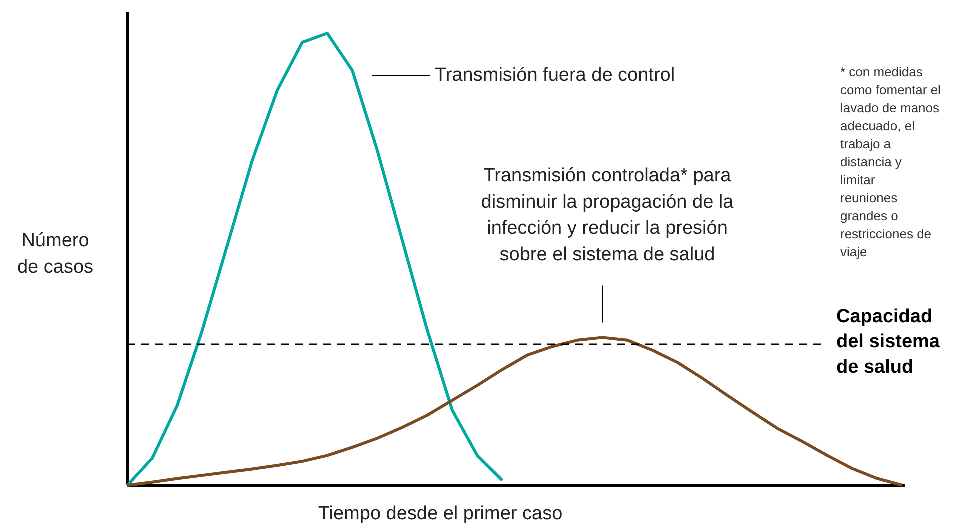 This screenshot has height=526, width=967. Describe the element at coordinates (555, 75) in the screenshot. I see `annotation: Transmisión fuera de control` at that location.